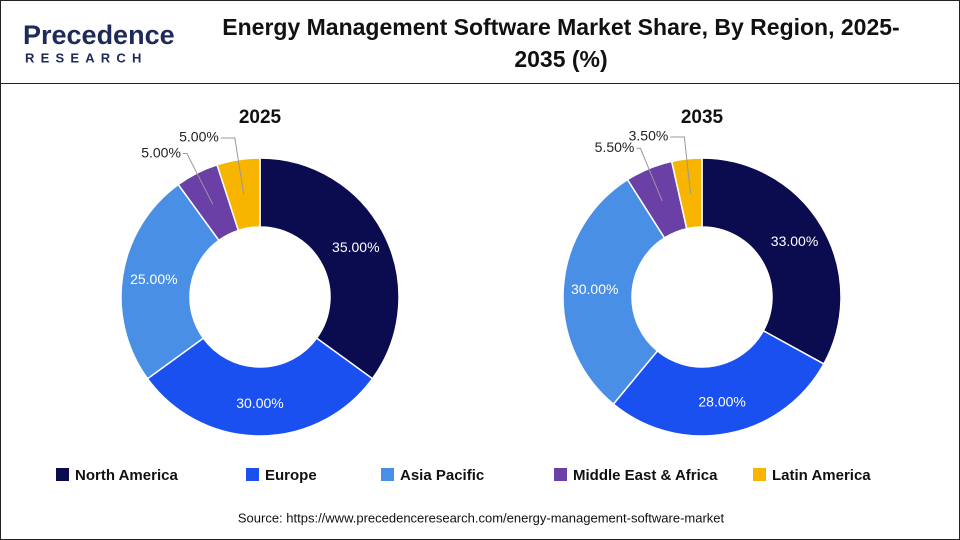 This screenshot has height=540, width=960. Describe the element at coordinates (615, 147) in the screenshot. I see `data-label: 5.50%` at that location.